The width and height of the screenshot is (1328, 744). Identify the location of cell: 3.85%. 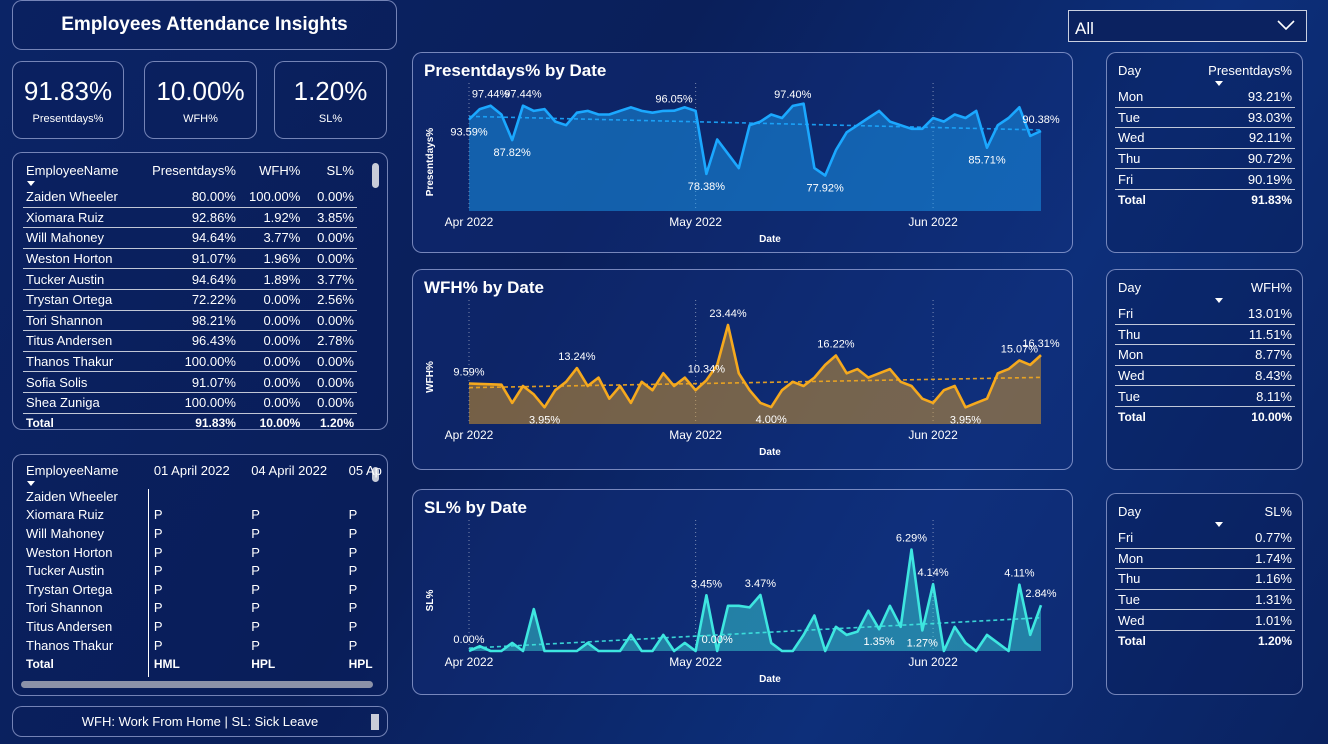
(330, 218).